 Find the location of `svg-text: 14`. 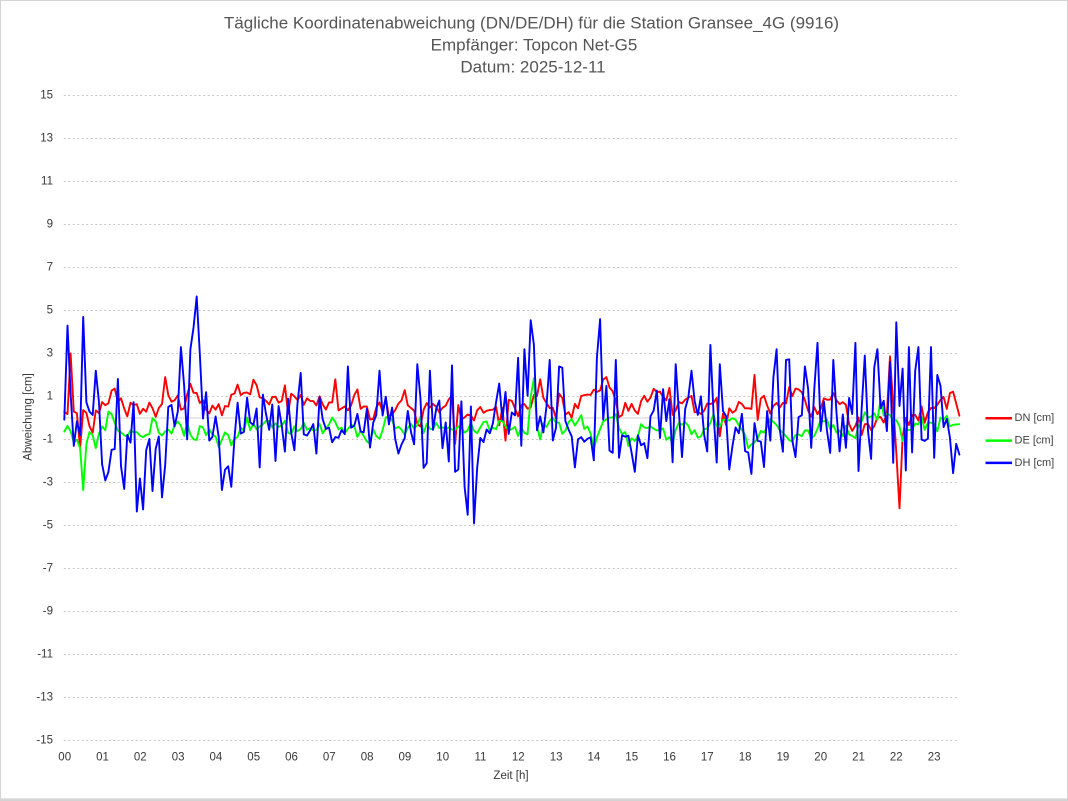

svg-text: 14 is located at coordinates (594, 758).